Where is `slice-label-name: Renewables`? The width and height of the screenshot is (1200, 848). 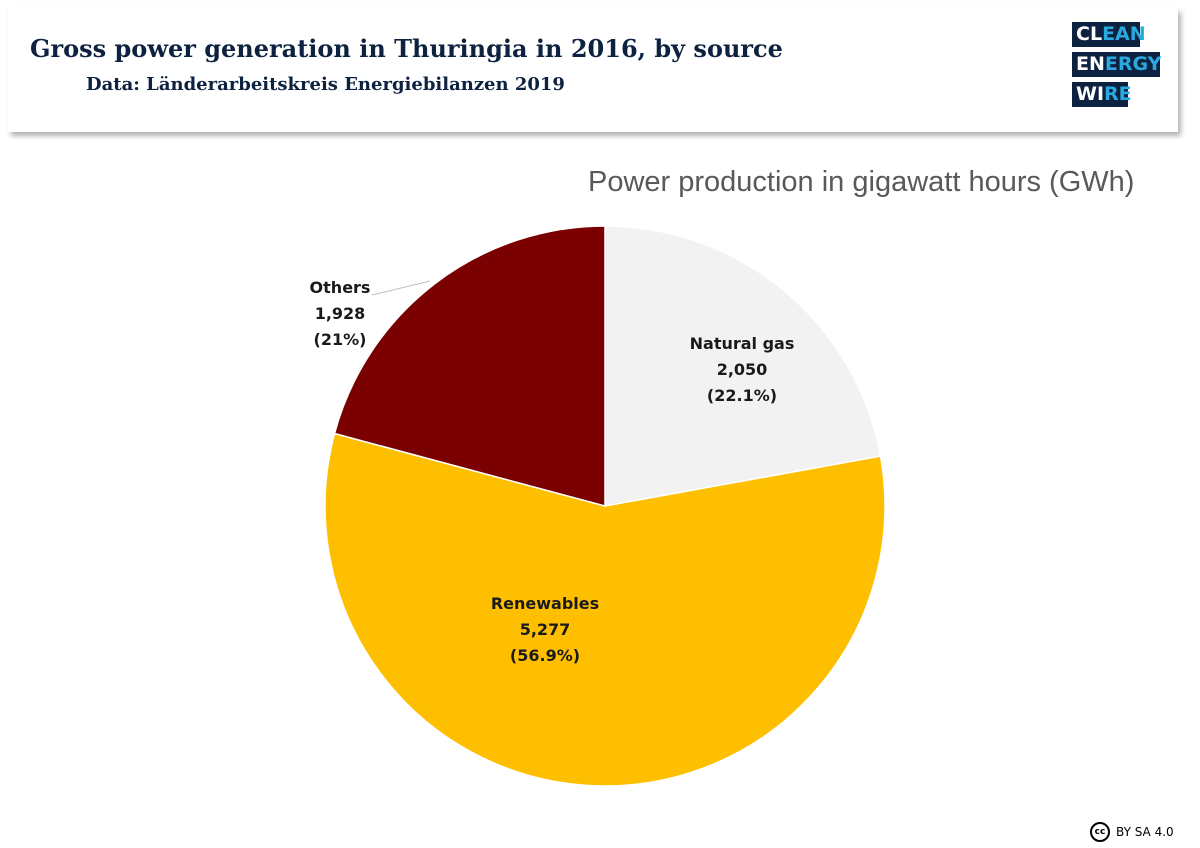 slice-label-name: Renewables is located at coordinates (545, 603).